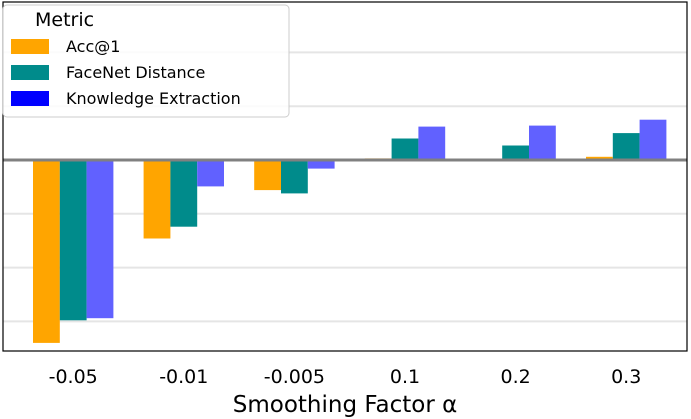 The width and height of the screenshot is (691, 419). Describe the element at coordinates (64, 20) in the screenshot. I see `legend-title: Metric` at that location.